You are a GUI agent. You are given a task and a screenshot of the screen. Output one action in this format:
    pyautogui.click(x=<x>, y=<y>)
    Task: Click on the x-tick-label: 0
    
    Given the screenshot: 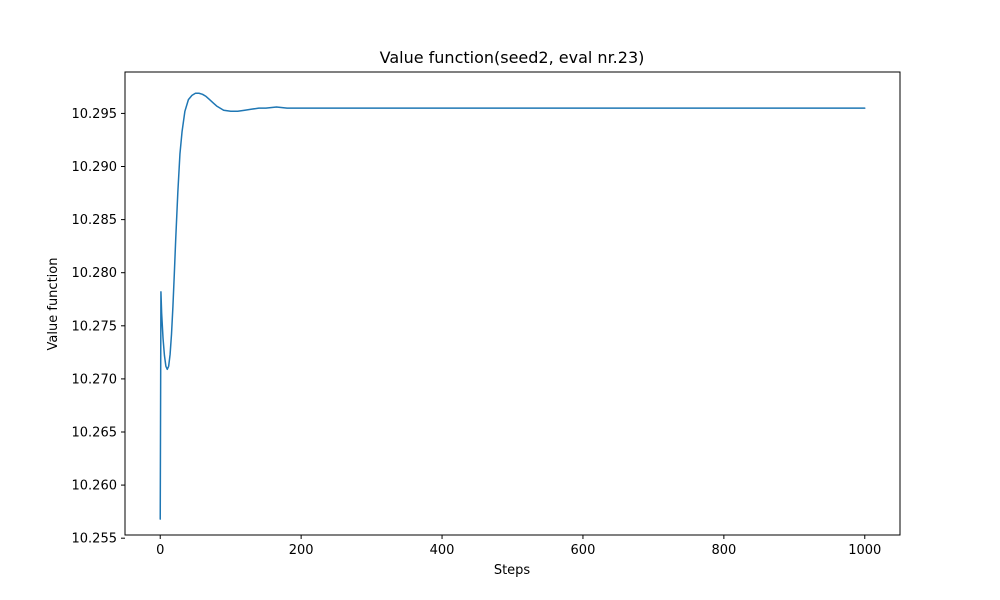 What is the action you would take?
    pyautogui.click(x=160, y=550)
    